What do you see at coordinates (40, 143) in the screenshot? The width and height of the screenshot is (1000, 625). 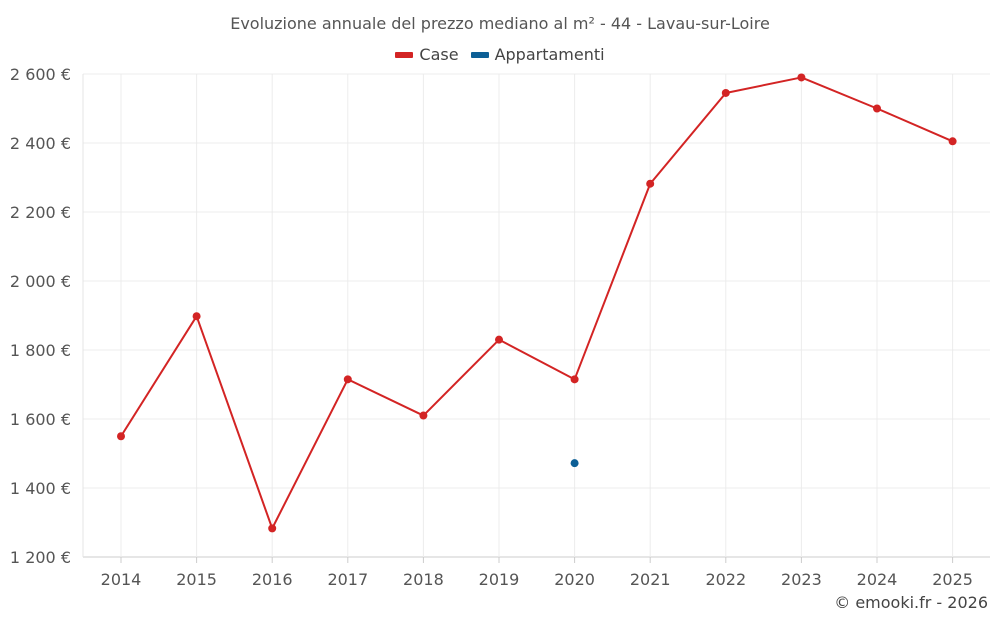 I see `y-tick-label: 2 400 €` at bounding box center [40, 143].